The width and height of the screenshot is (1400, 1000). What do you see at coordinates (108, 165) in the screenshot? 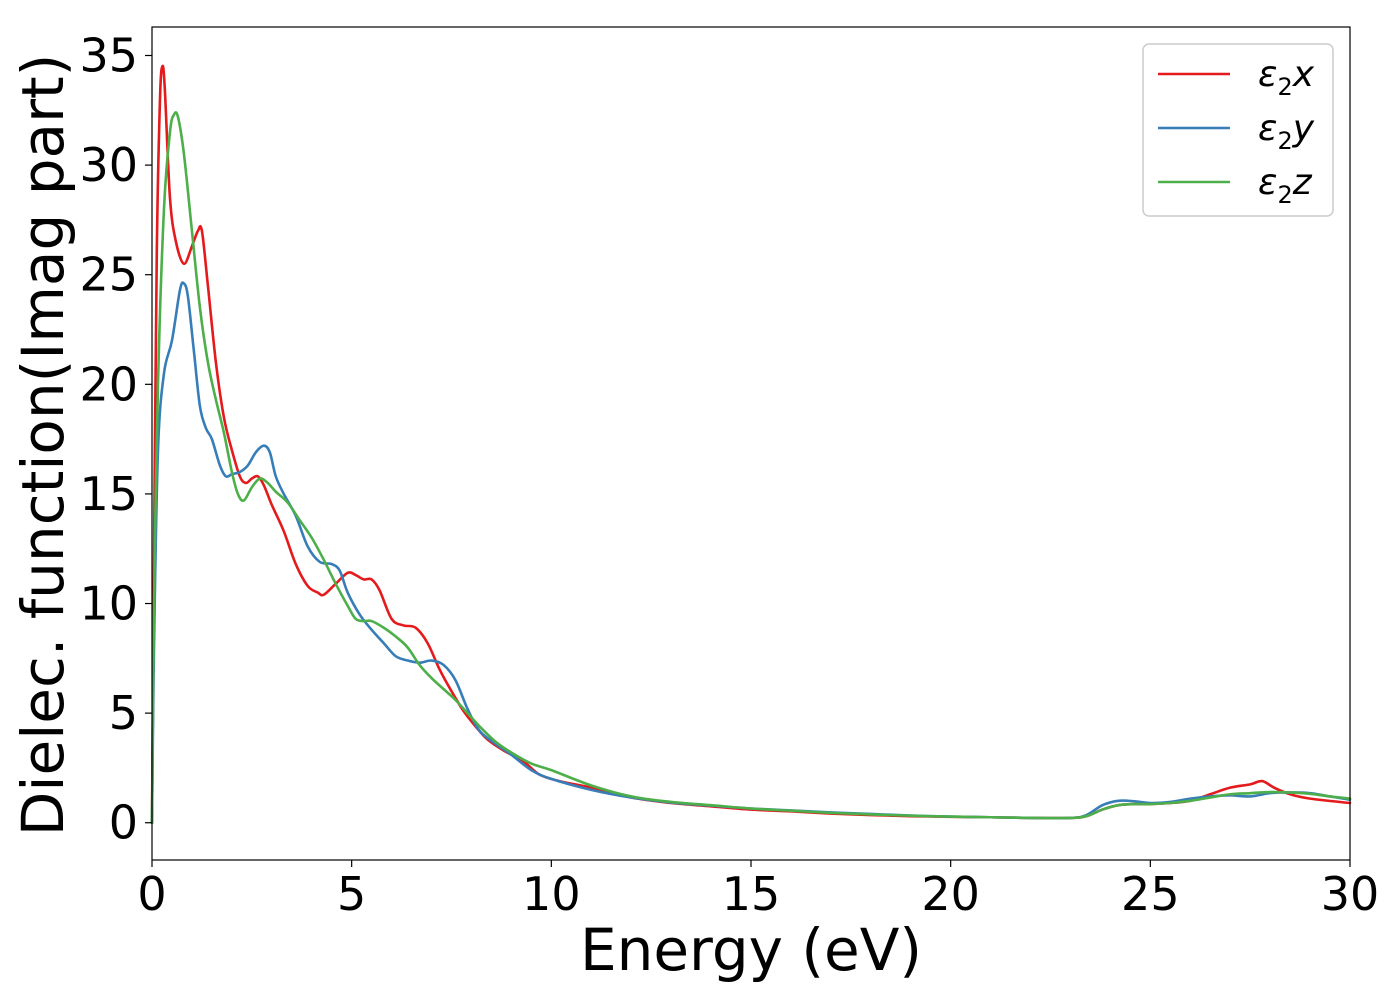
I see `y-tick-label: 30` at bounding box center [108, 165].